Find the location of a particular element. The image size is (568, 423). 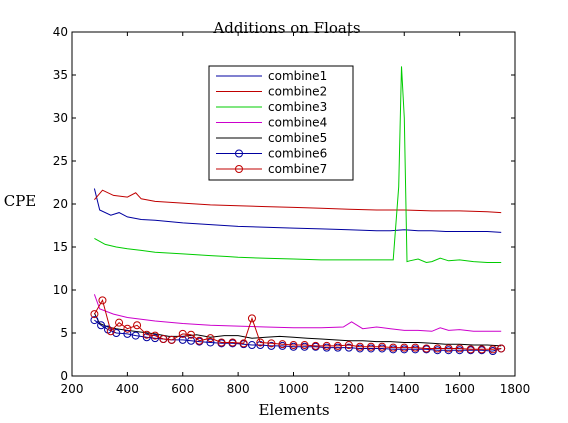

x-tick-label: 1400 is located at coordinates (404, 389).